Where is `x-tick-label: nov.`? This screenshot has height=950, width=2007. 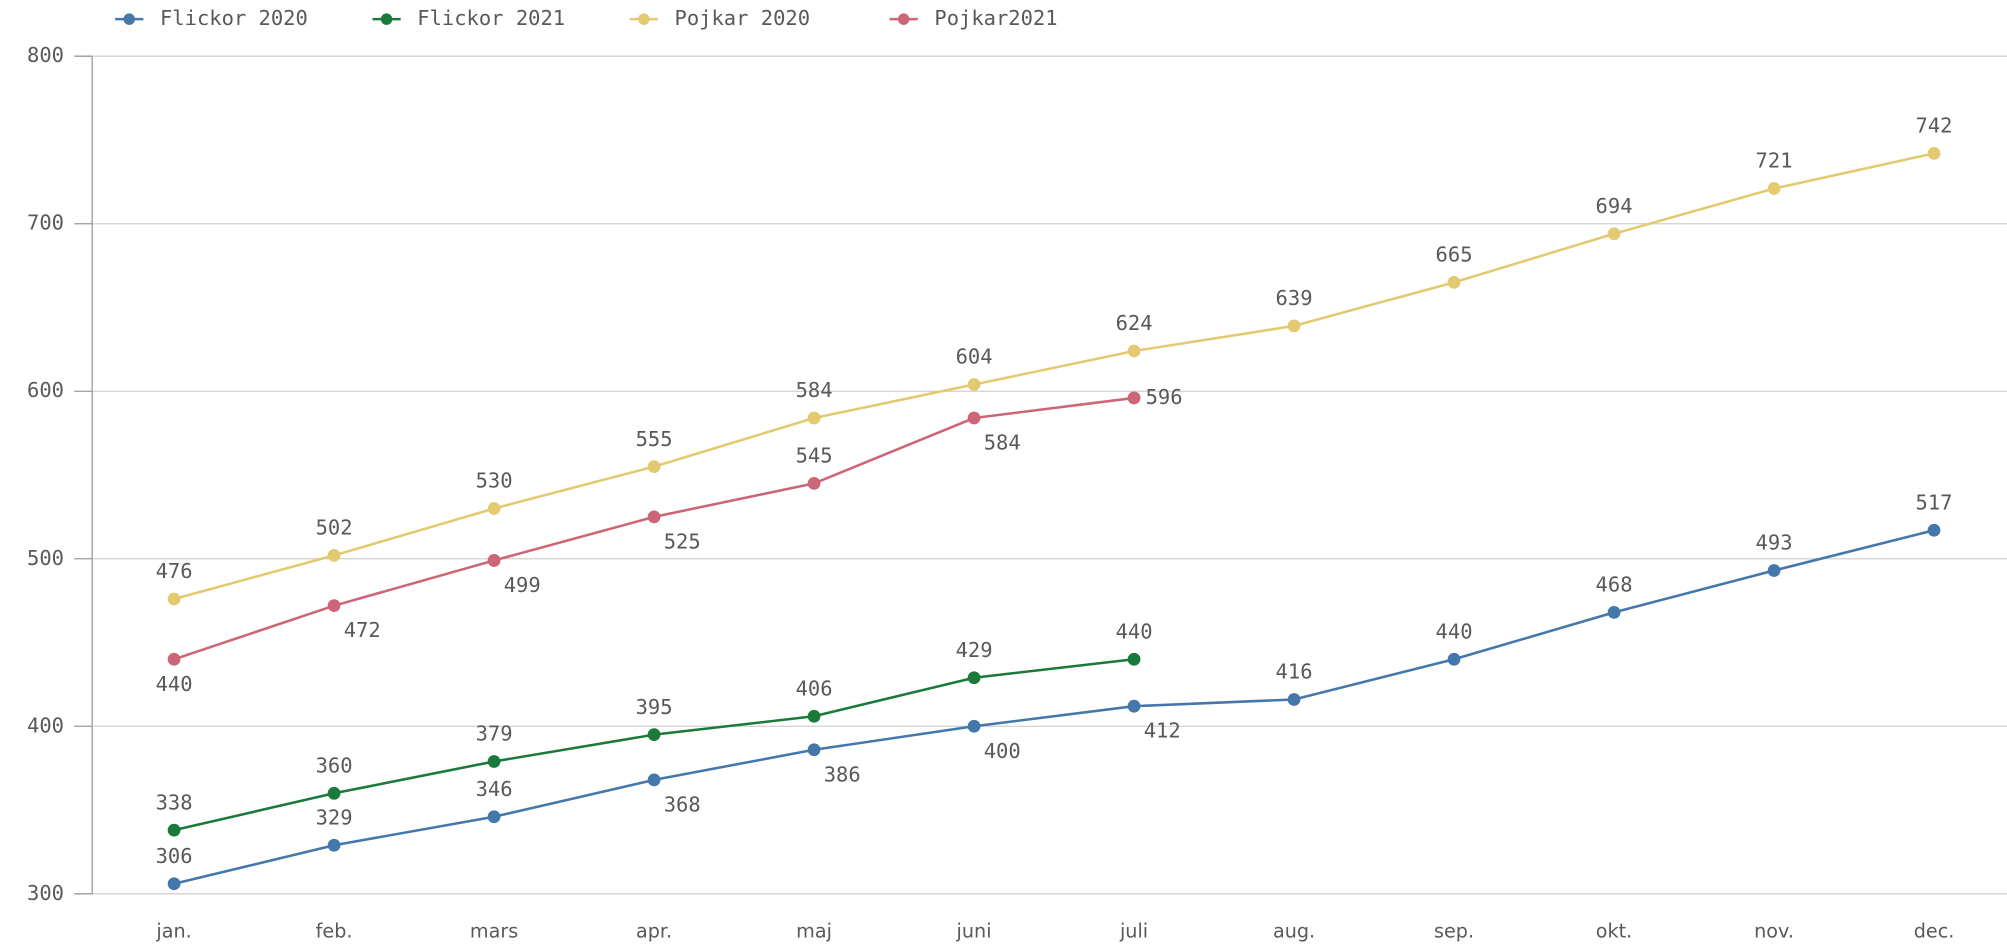
x-tick-label: nov. is located at coordinates (1774, 931).